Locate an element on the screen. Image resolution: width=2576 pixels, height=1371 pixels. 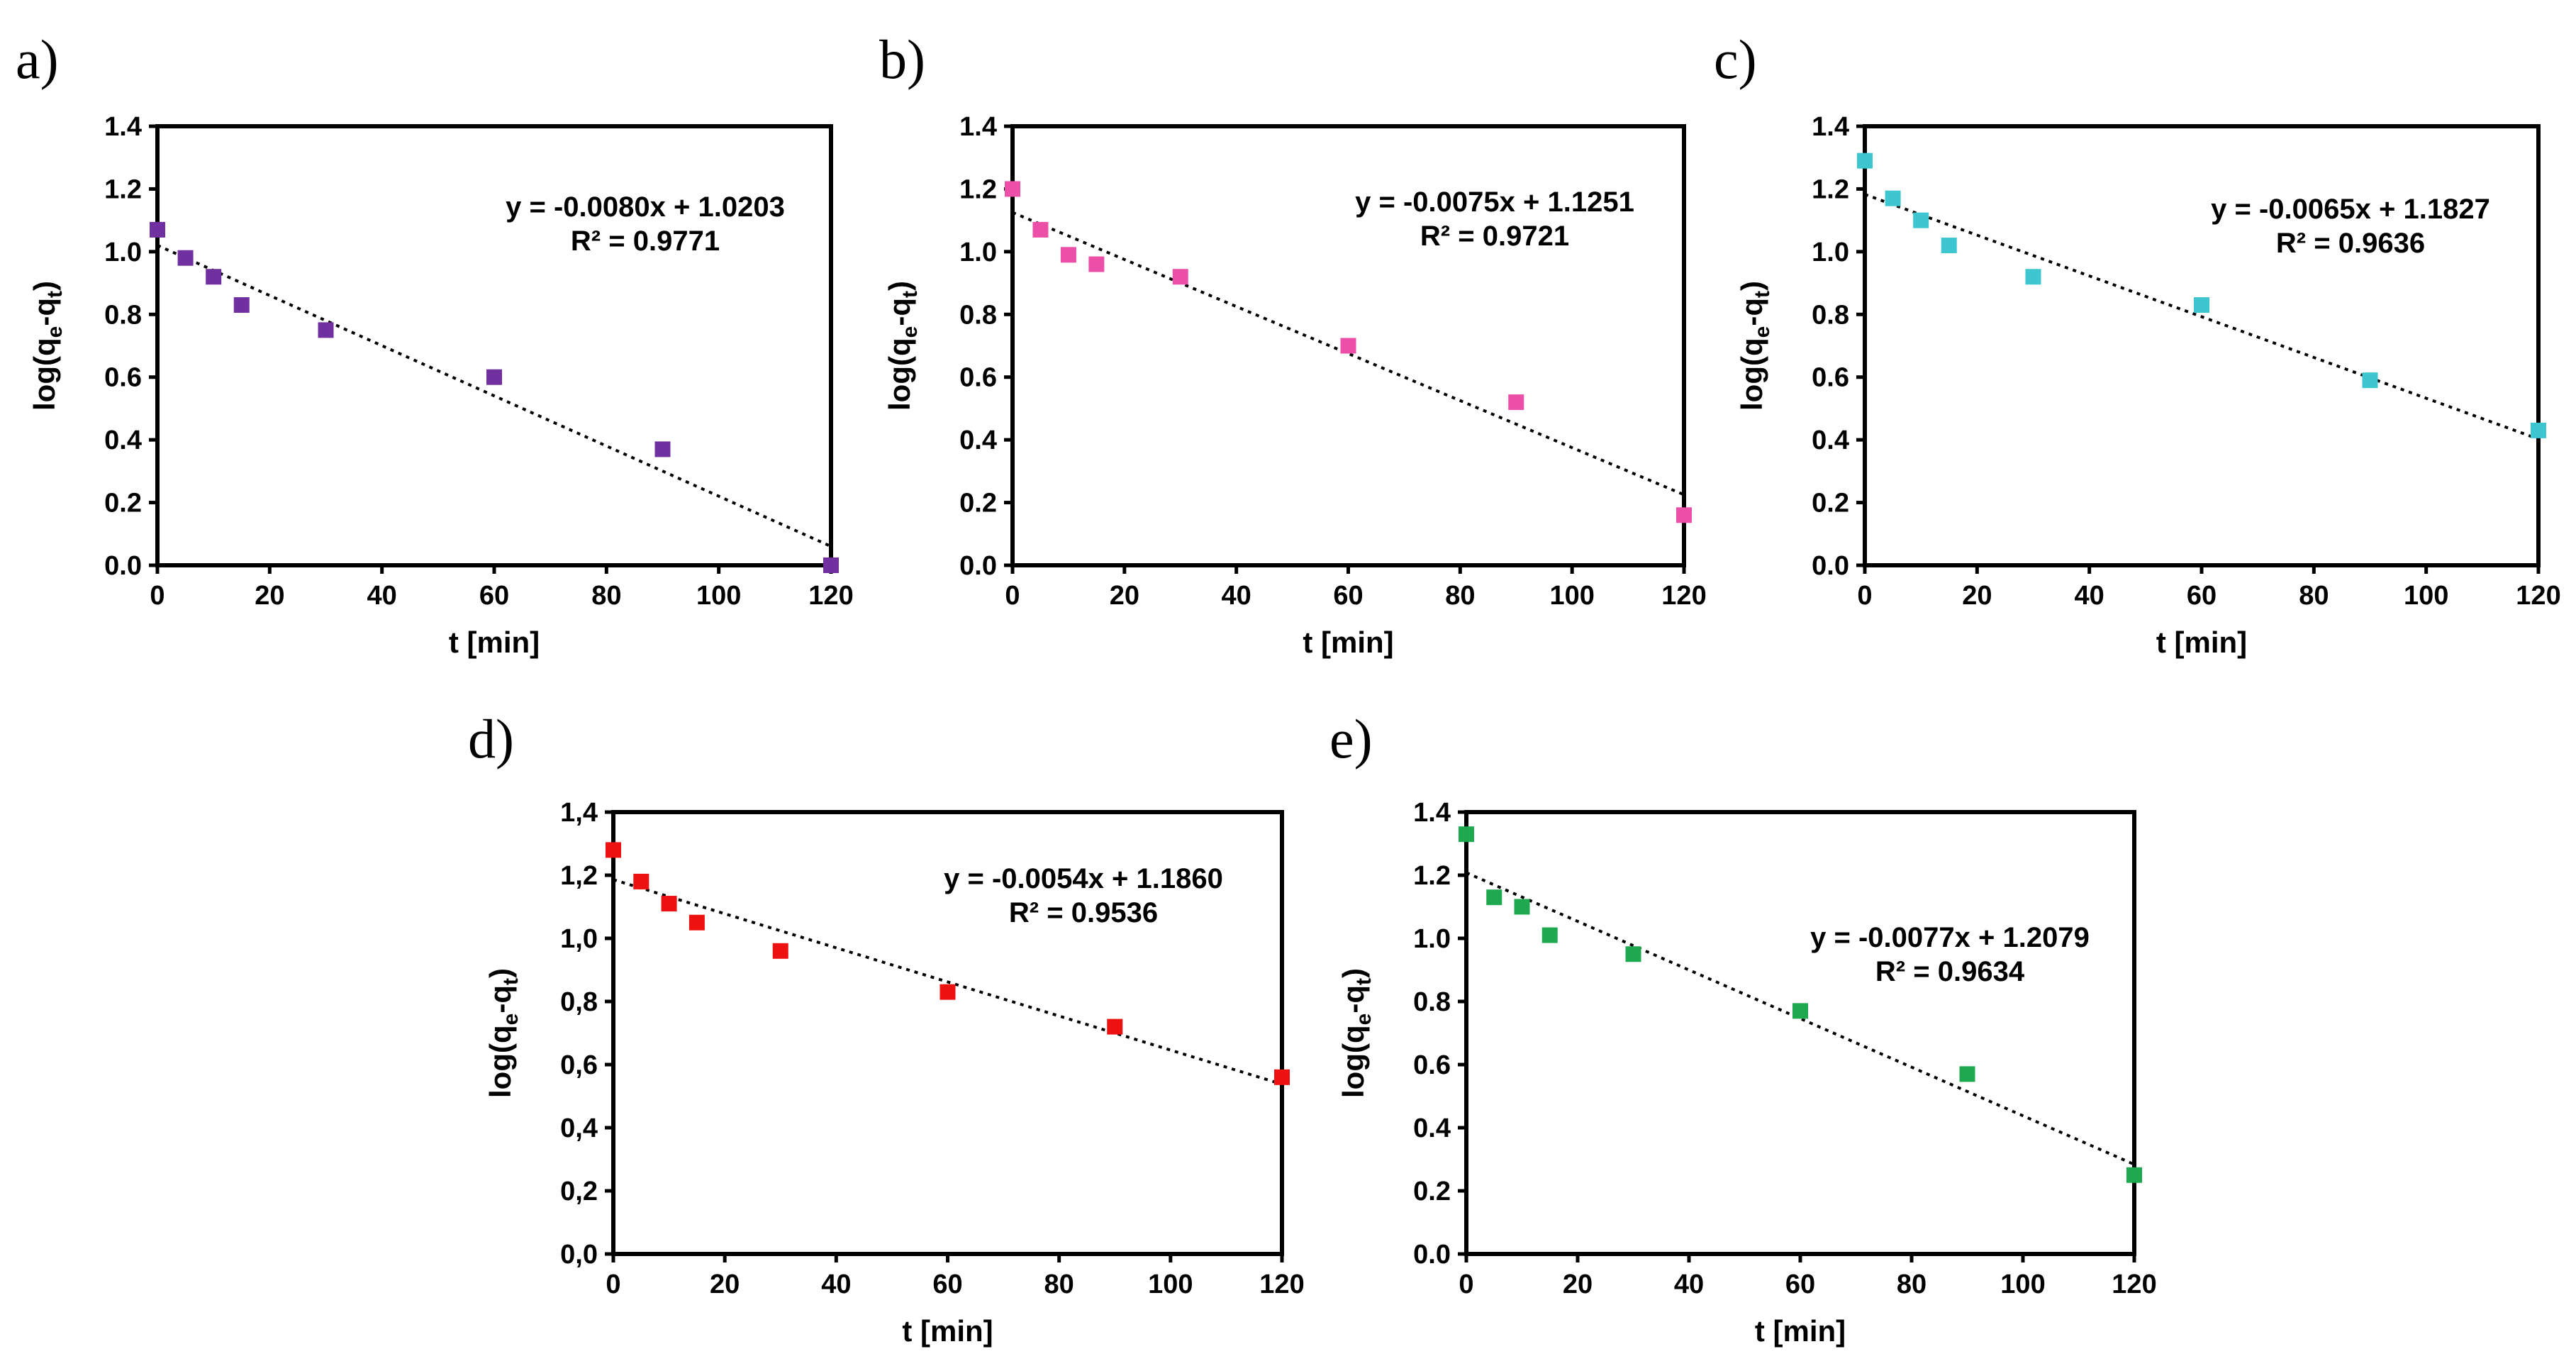
trendline-equation: y = -0.0065x + 1.1827 is located at coordinates (2350, 209).